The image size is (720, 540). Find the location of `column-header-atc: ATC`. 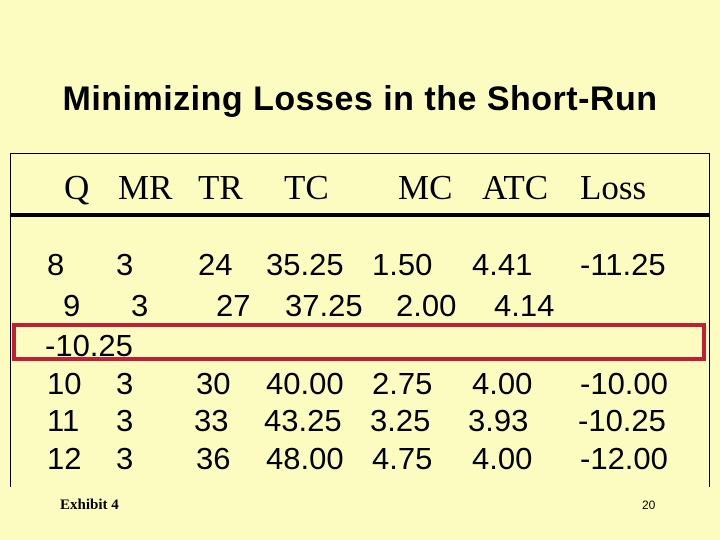

column-header-atc: ATC is located at coordinates (515, 187).